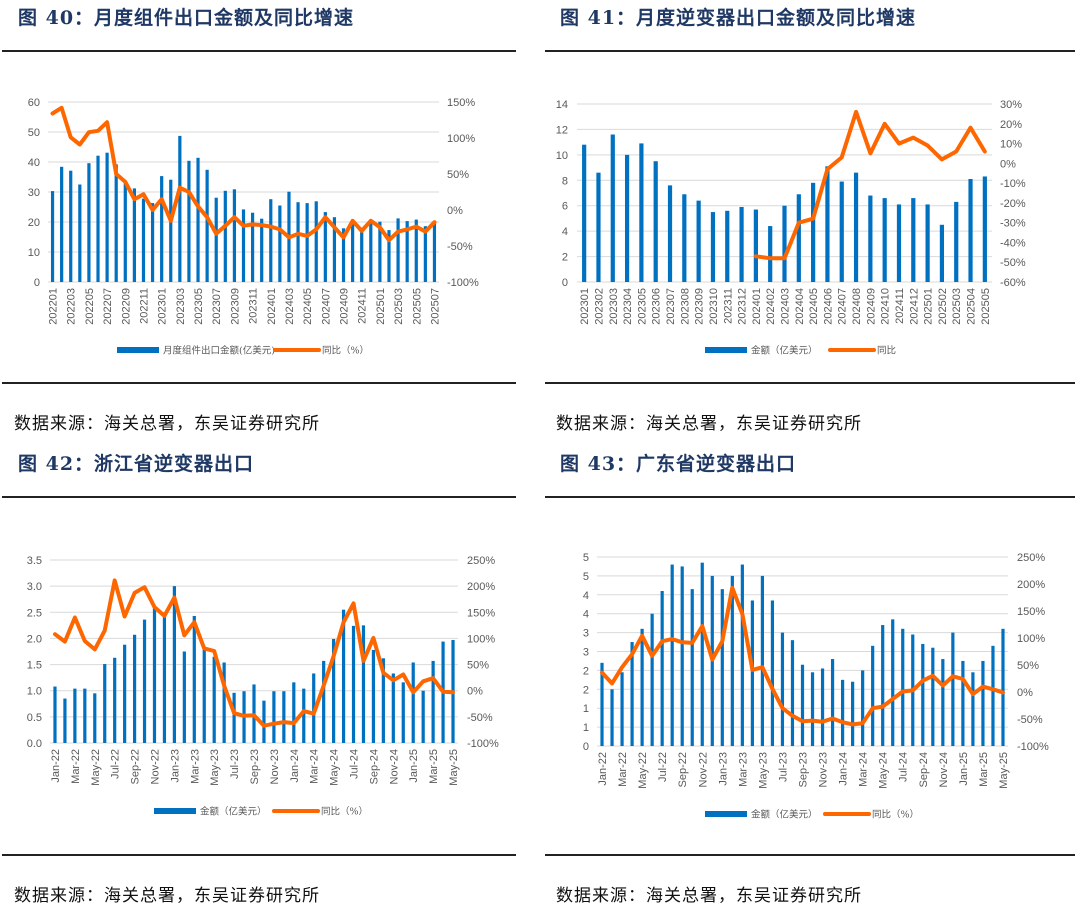 The height and width of the screenshot is (913, 1080). I want to click on left-axis-tick-label: 0, so click(565, 283).